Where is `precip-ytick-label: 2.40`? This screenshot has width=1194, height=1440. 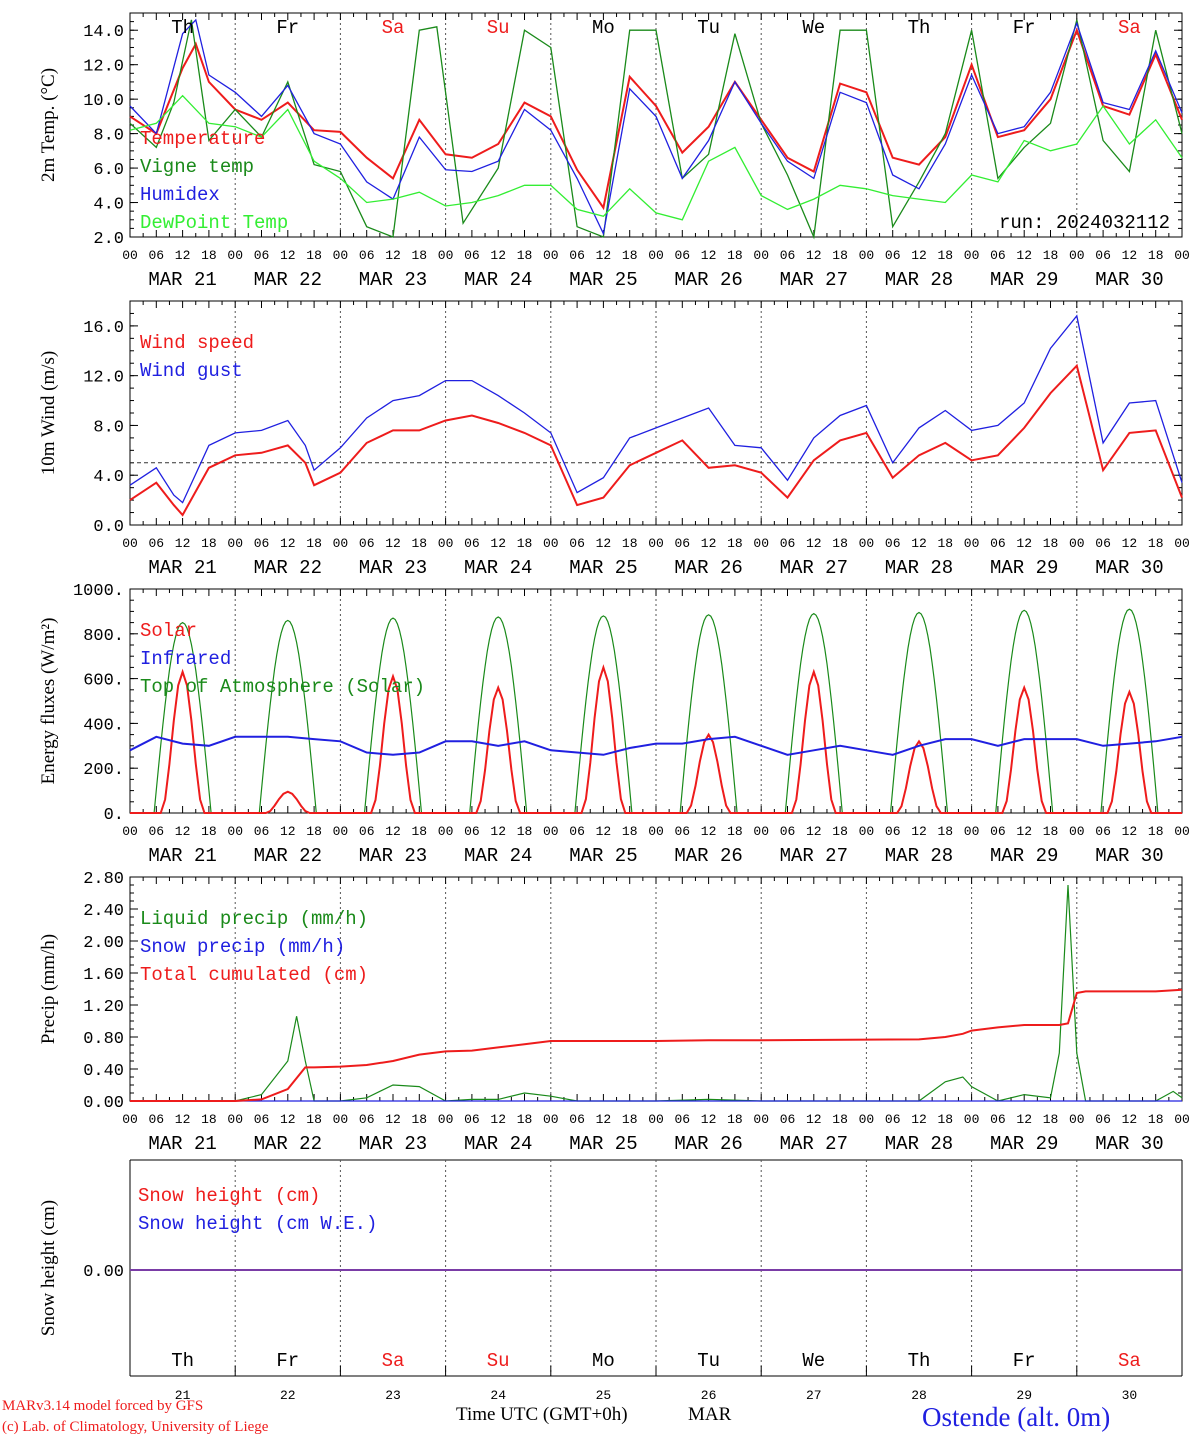
precip-ytick-label: 2.40 is located at coordinates (103, 911).